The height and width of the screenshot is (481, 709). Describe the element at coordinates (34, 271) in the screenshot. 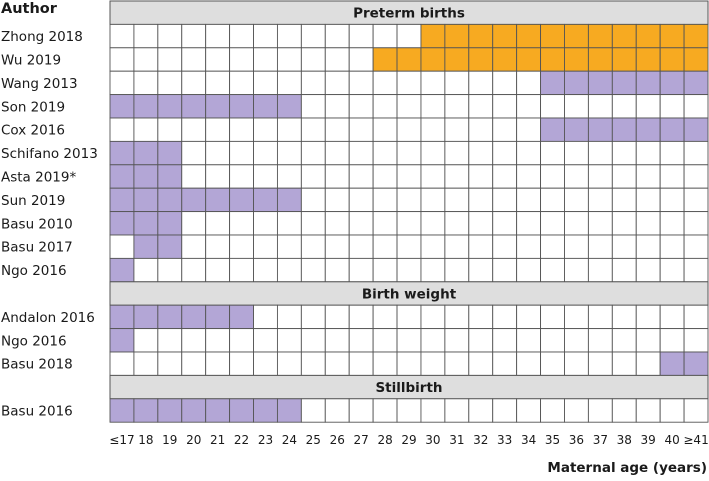

I see `row-author-label: Ngo 2016` at that location.